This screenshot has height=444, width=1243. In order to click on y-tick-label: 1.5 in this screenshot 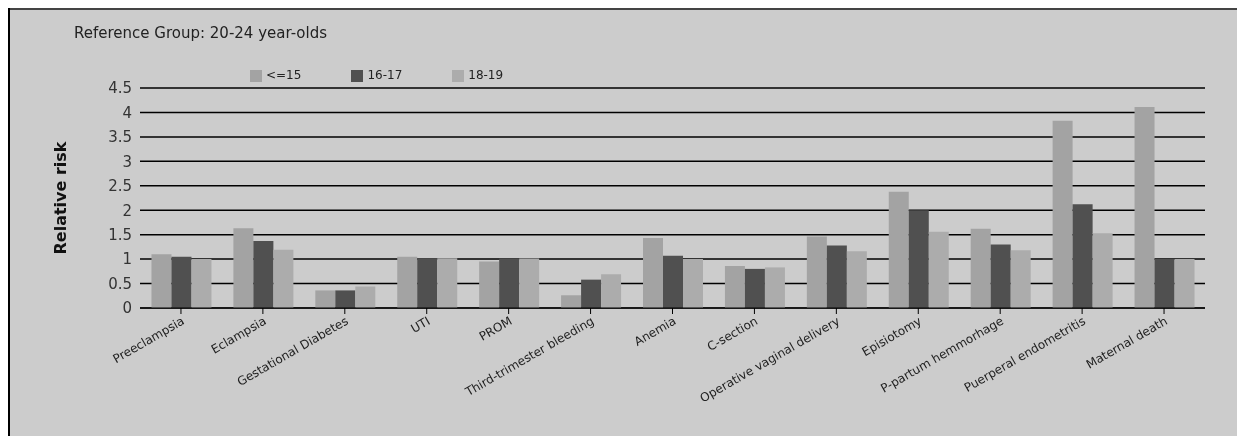, I will do `click(120, 234)`.